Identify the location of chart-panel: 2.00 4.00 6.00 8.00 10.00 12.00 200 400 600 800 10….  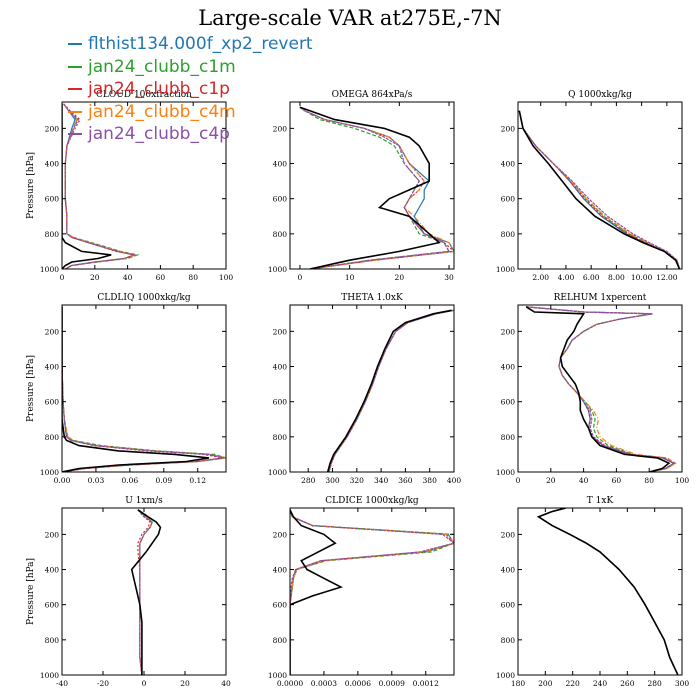
(589, 186).